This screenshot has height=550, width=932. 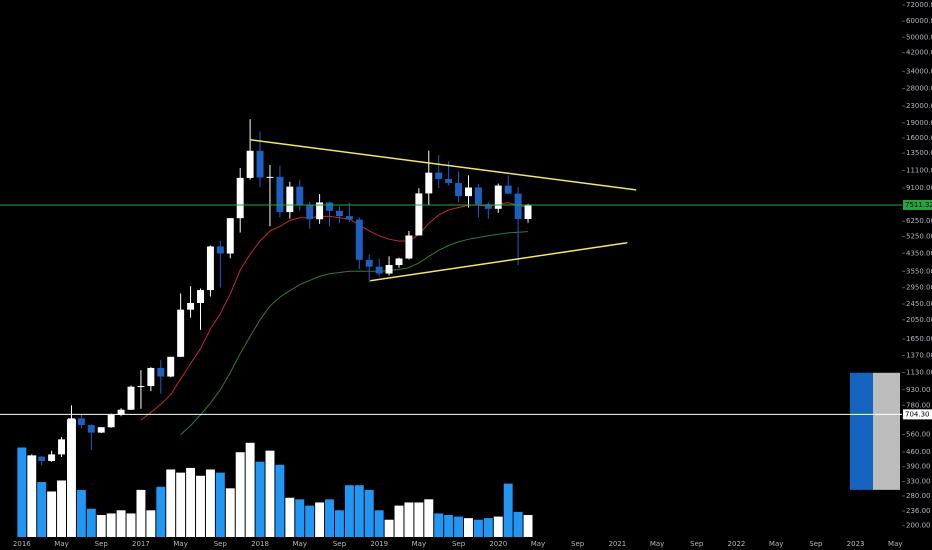 I want to click on x-tick-label: 2019, so click(x=379, y=544).